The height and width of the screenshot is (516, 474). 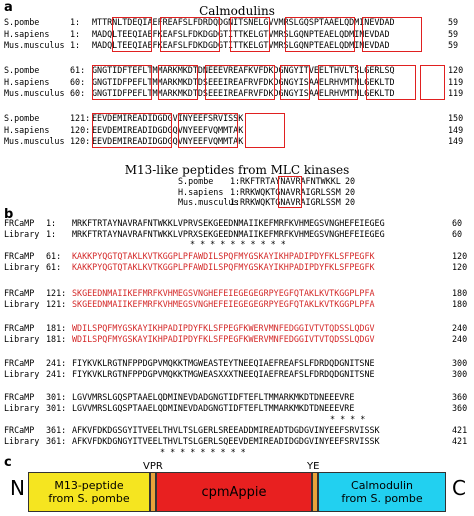 I want to click on calmodulin-line2: from S. pombe, so click(x=382, y=498).